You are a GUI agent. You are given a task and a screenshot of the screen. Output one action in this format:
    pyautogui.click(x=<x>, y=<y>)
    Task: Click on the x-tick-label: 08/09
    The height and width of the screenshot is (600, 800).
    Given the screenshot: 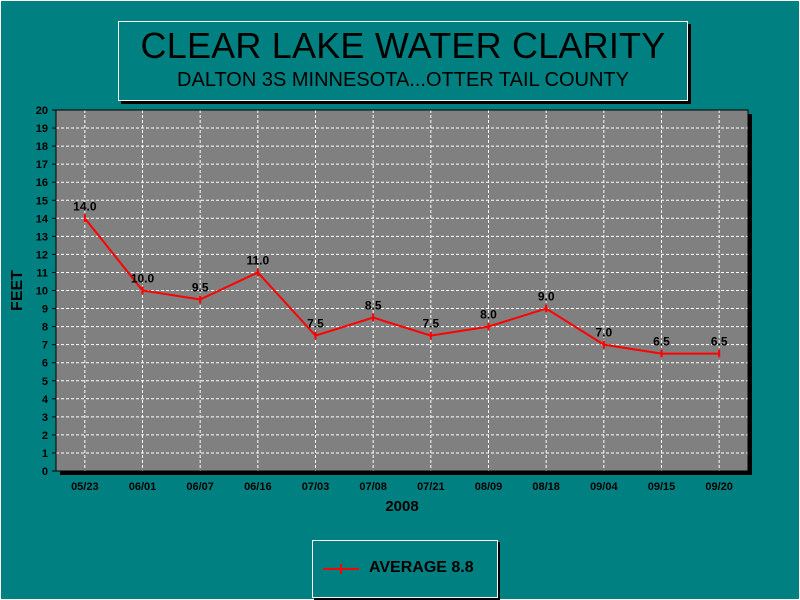 What is the action you would take?
    pyautogui.click(x=489, y=487)
    